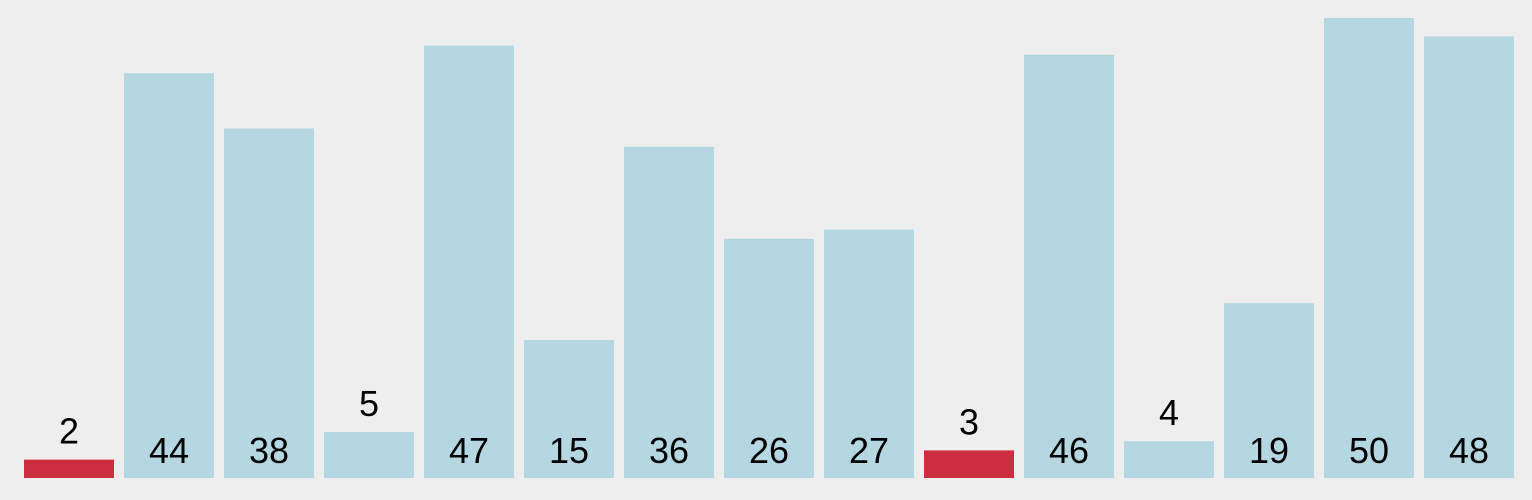 This screenshot has height=500, width=1532. I want to click on bar-value-label: 46, so click(1069, 450).